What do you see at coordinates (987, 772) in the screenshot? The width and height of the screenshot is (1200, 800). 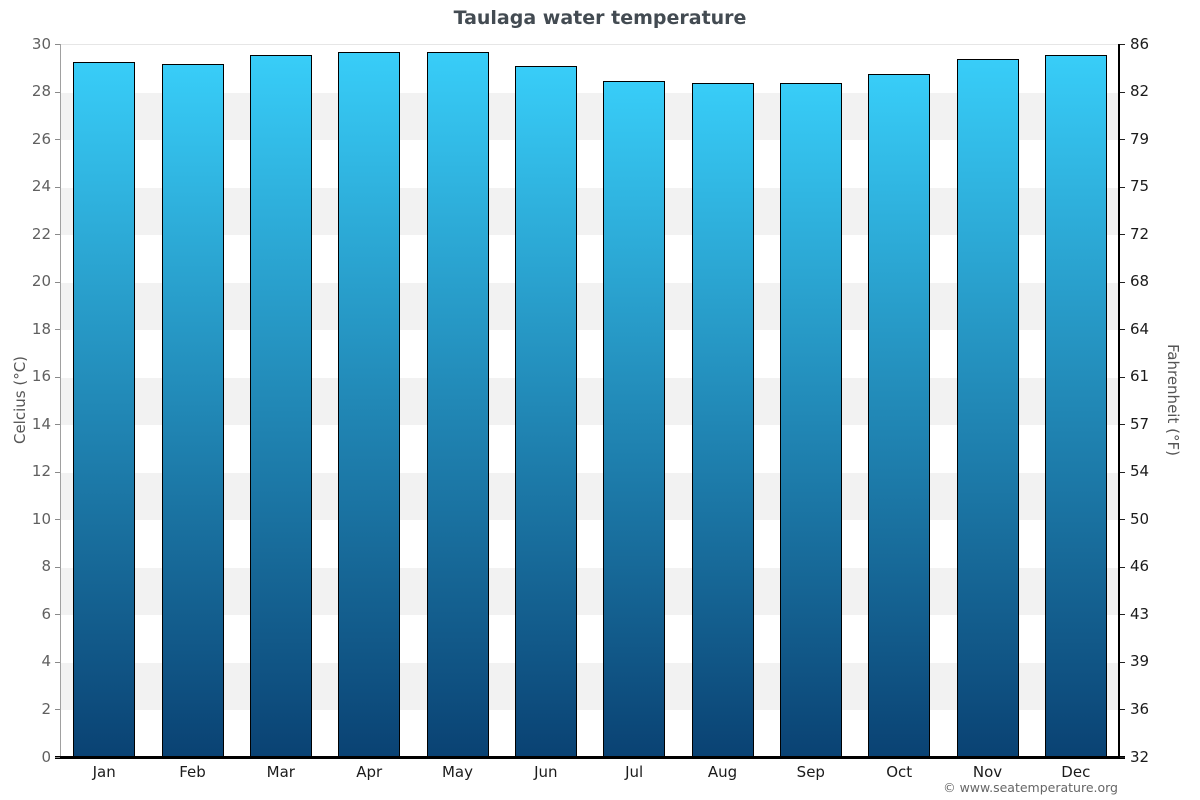 I see `x-tick-label-nov: Nov` at bounding box center [987, 772].